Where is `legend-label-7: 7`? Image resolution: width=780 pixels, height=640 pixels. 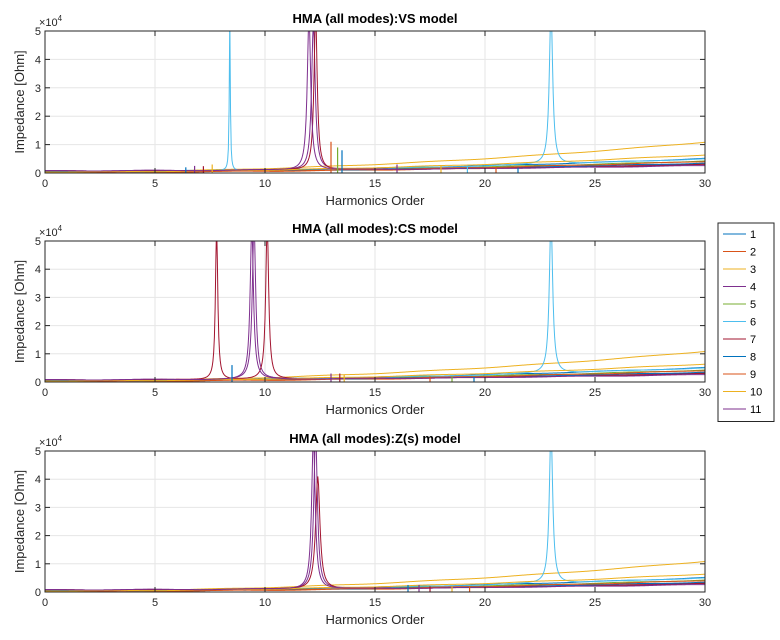
legend-label-7: 7 is located at coordinates (753, 340).